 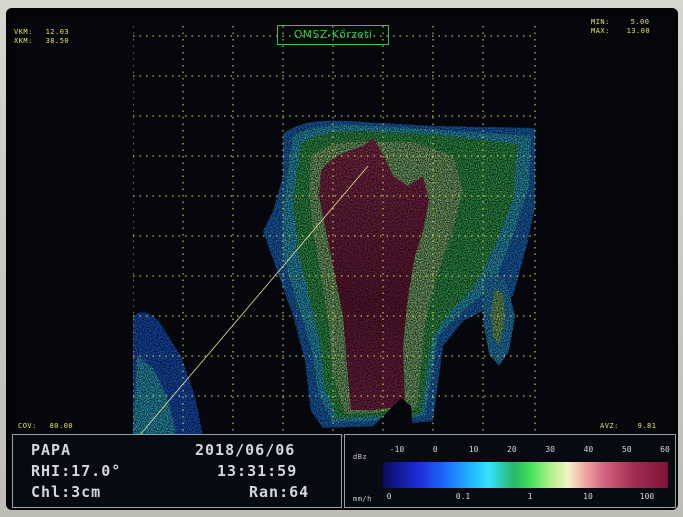 What do you see at coordinates (626, 449) in the screenshot?
I see `dbz-tick-label: 50` at bounding box center [626, 449].